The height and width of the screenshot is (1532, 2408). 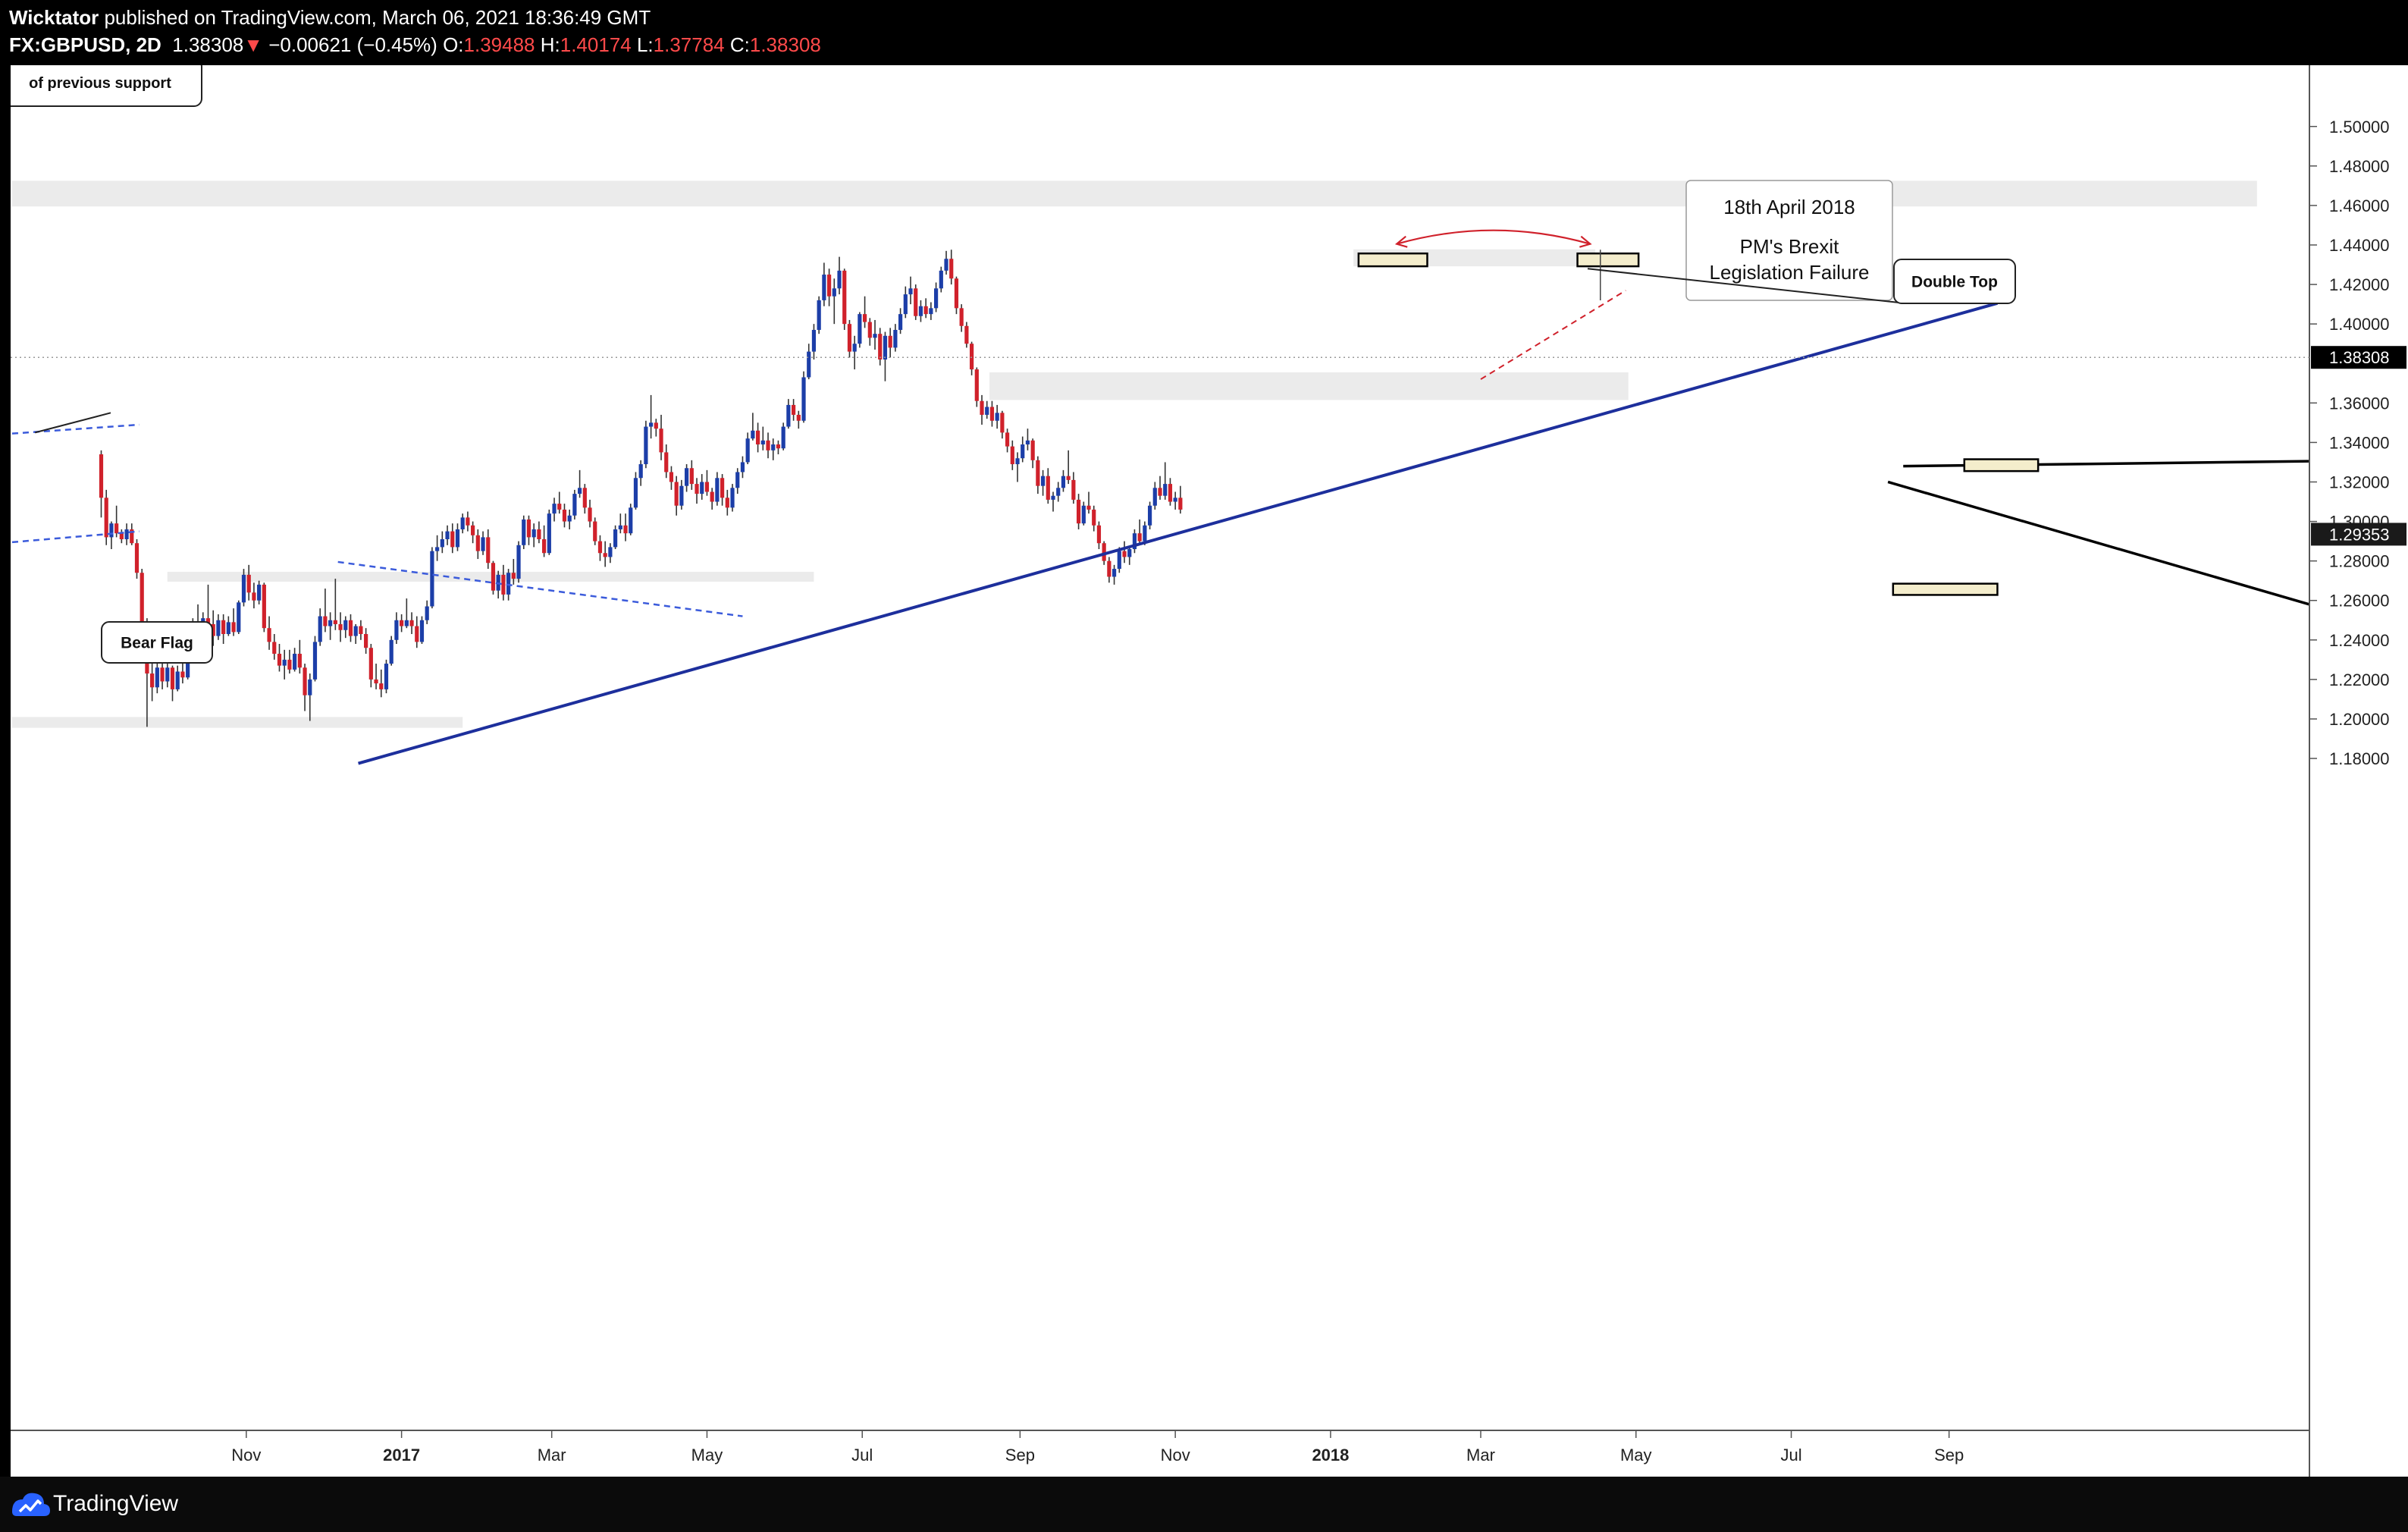 What do you see at coordinates (75, 429) in the screenshot?
I see `bear-flag-upper-dashed-line` at bounding box center [75, 429].